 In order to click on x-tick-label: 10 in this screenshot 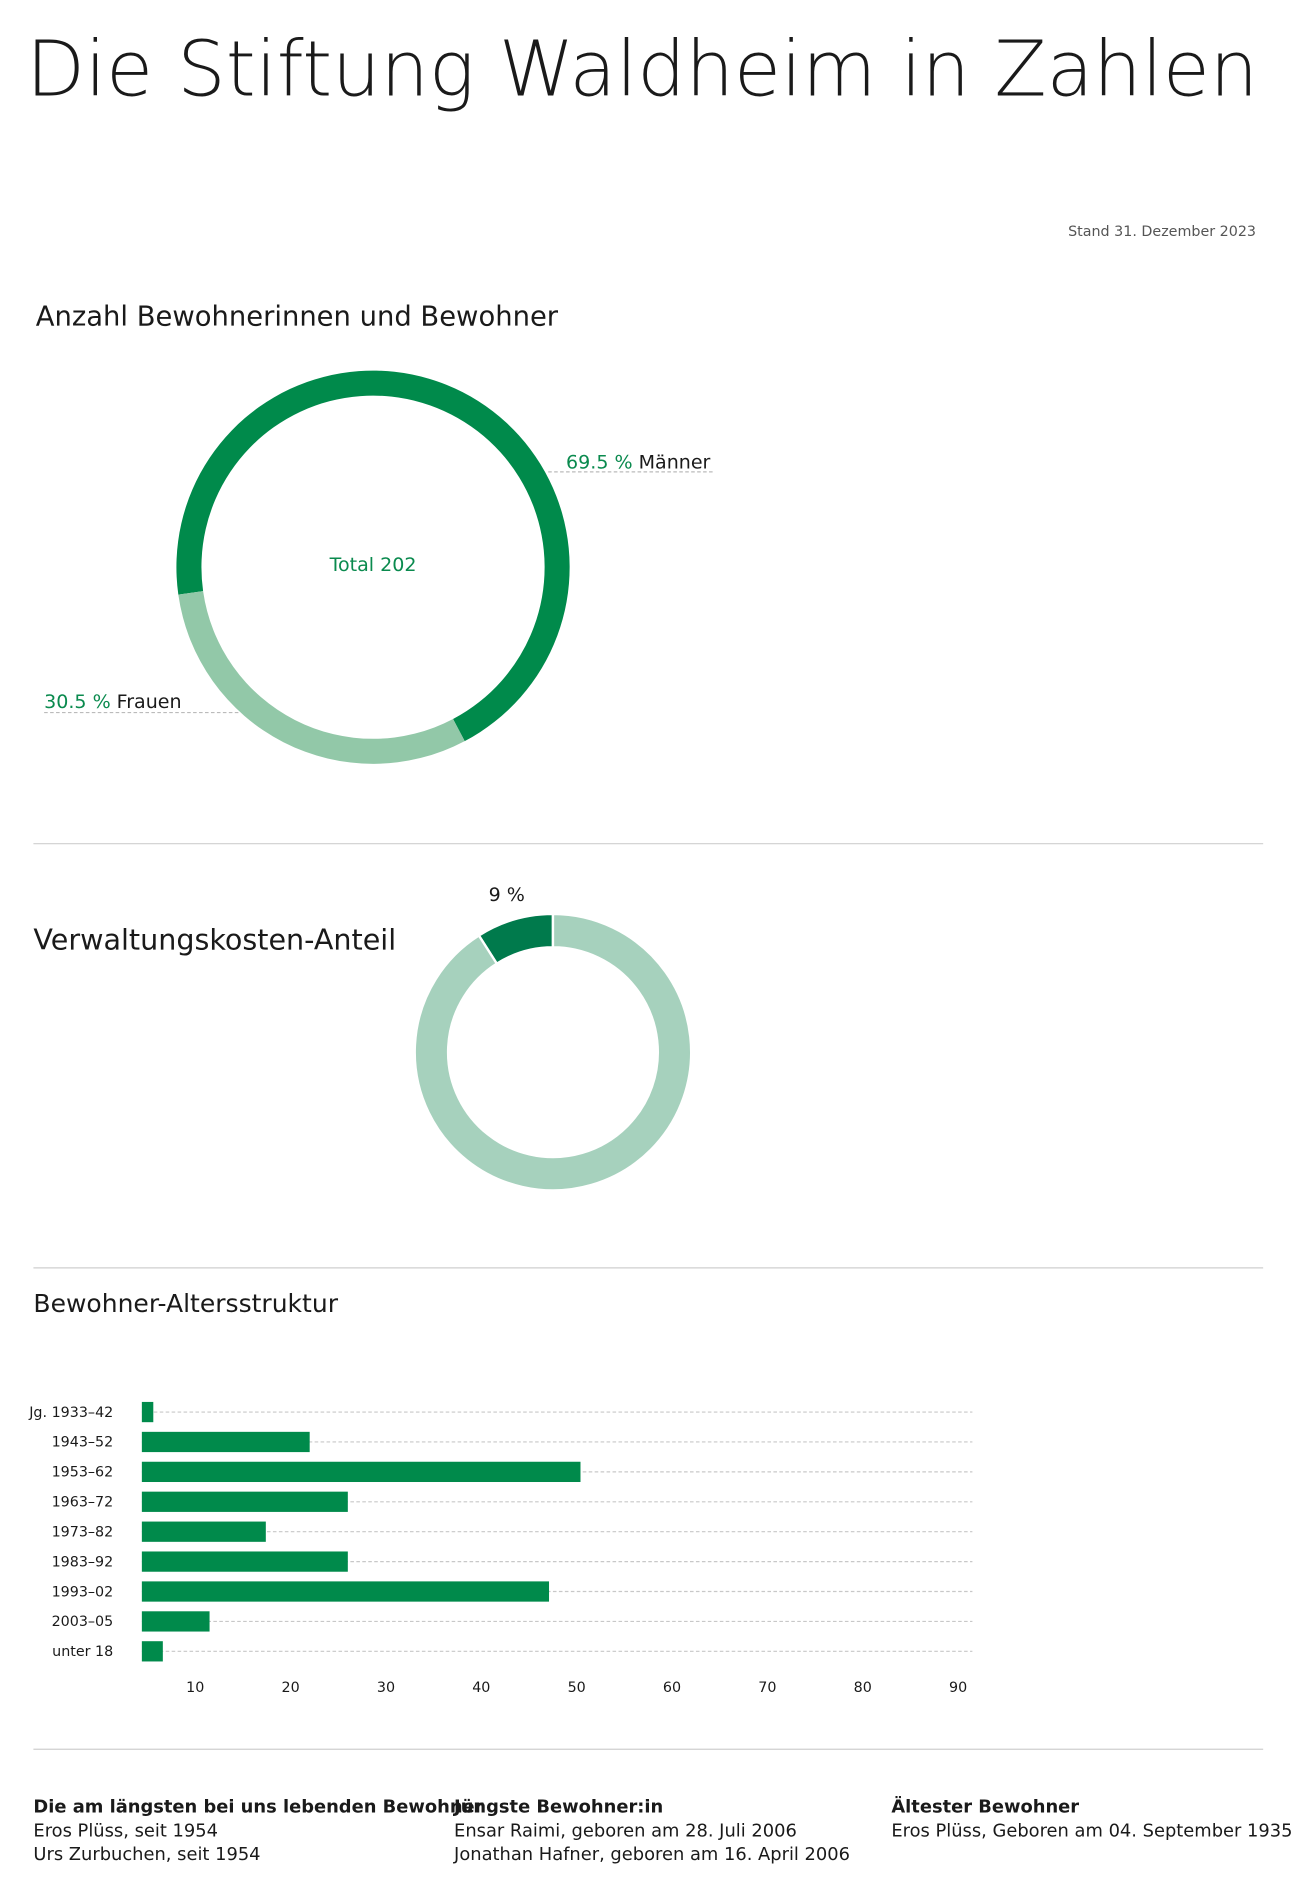, I will do `click(195, 1688)`.